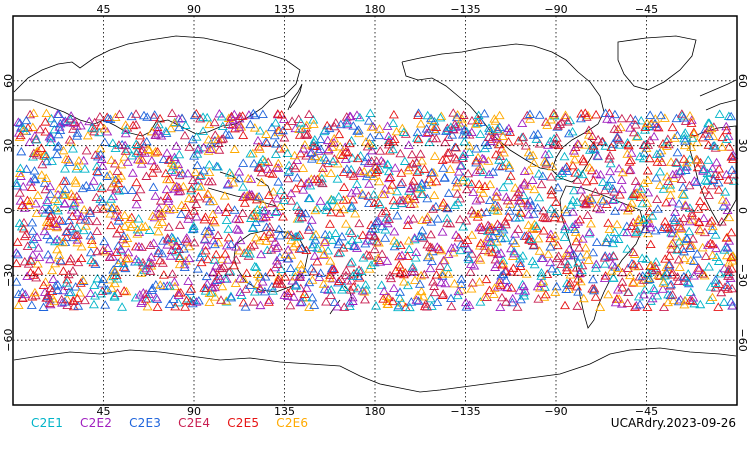 The image size is (750, 450). What do you see at coordinates (375, 411) in the screenshot?
I see `x-tick-label-bottom: 180` at bounding box center [375, 411].